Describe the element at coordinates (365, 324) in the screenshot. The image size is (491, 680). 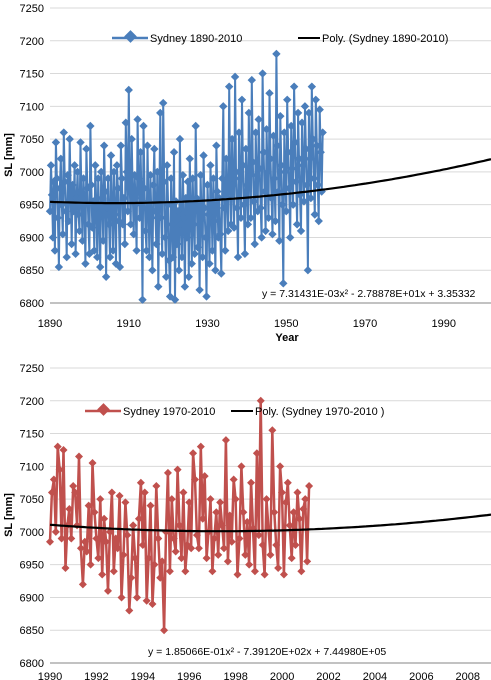
I see `x-tick-label: 1970` at that location.